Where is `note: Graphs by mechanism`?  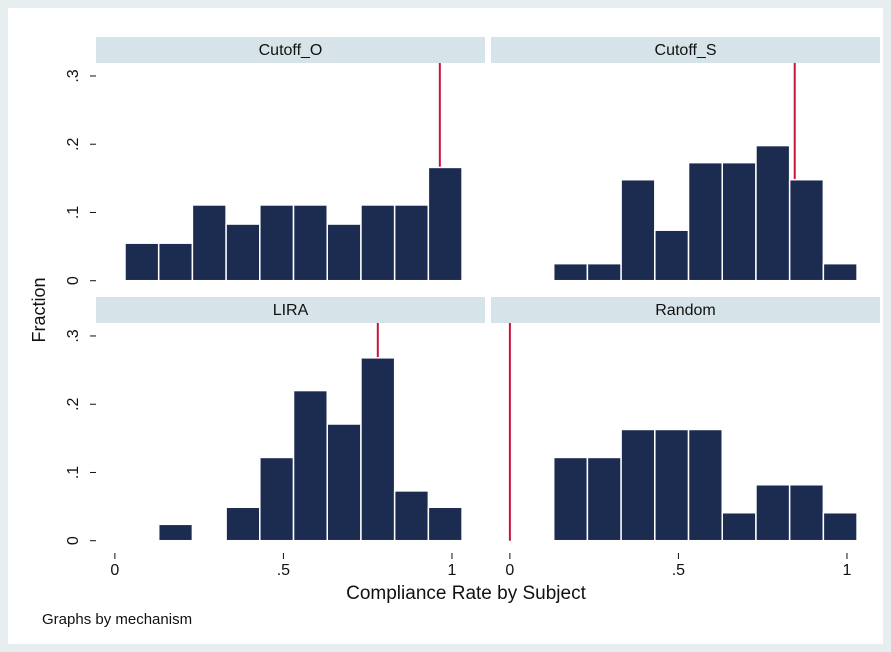 note: Graphs by mechanism is located at coordinates (117, 619).